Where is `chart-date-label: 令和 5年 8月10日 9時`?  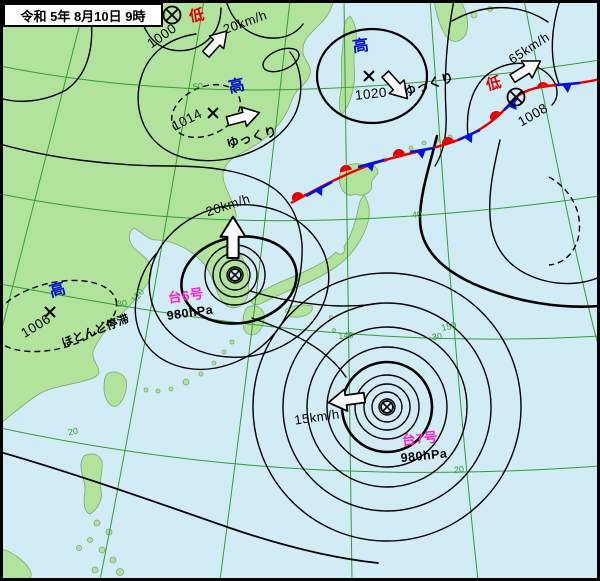 chart-date-label: 令和 5年 8月10日 9時 is located at coordinates (83, 16).